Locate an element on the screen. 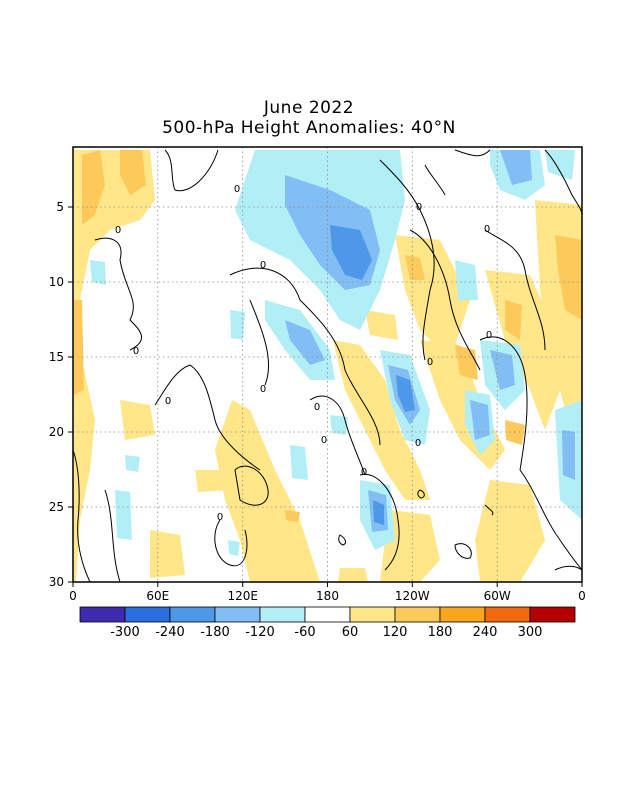 This screenshot has height=800, width=618. x-tick-label: 60E is located at coordinates (157, 596).